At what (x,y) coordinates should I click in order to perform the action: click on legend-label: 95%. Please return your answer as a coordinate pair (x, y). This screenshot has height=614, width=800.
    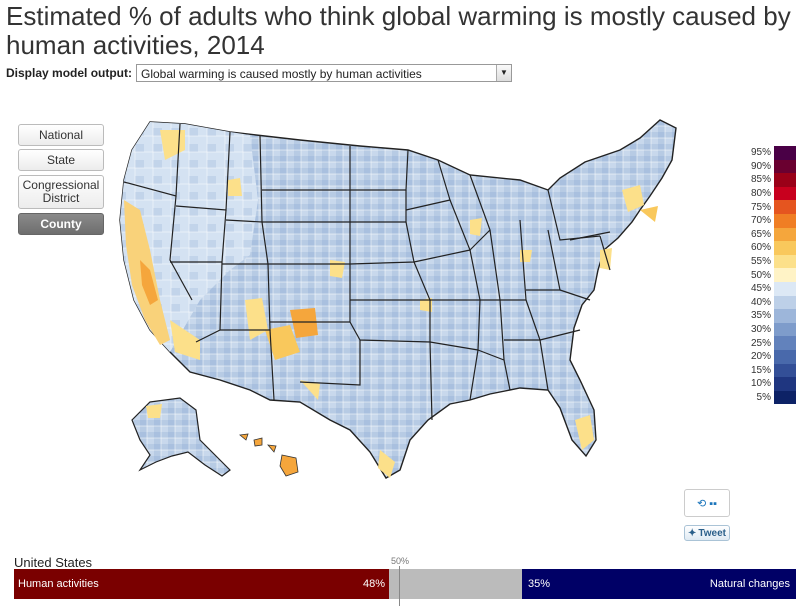
    Looking at the image, I should click on (760, 153).